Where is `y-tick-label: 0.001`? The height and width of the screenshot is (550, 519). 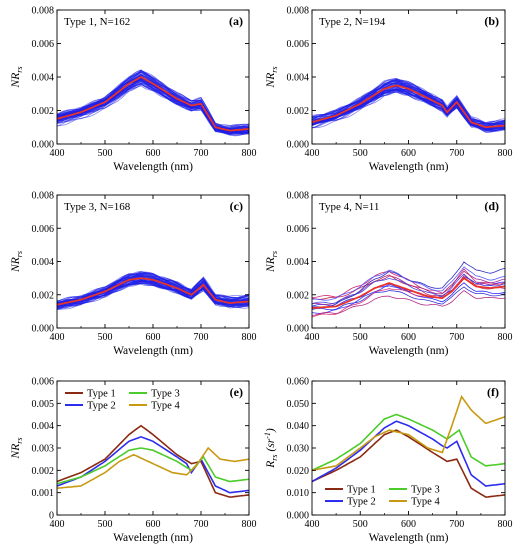 y-tick-label: 0.001 is located at coordinates (43, 493).